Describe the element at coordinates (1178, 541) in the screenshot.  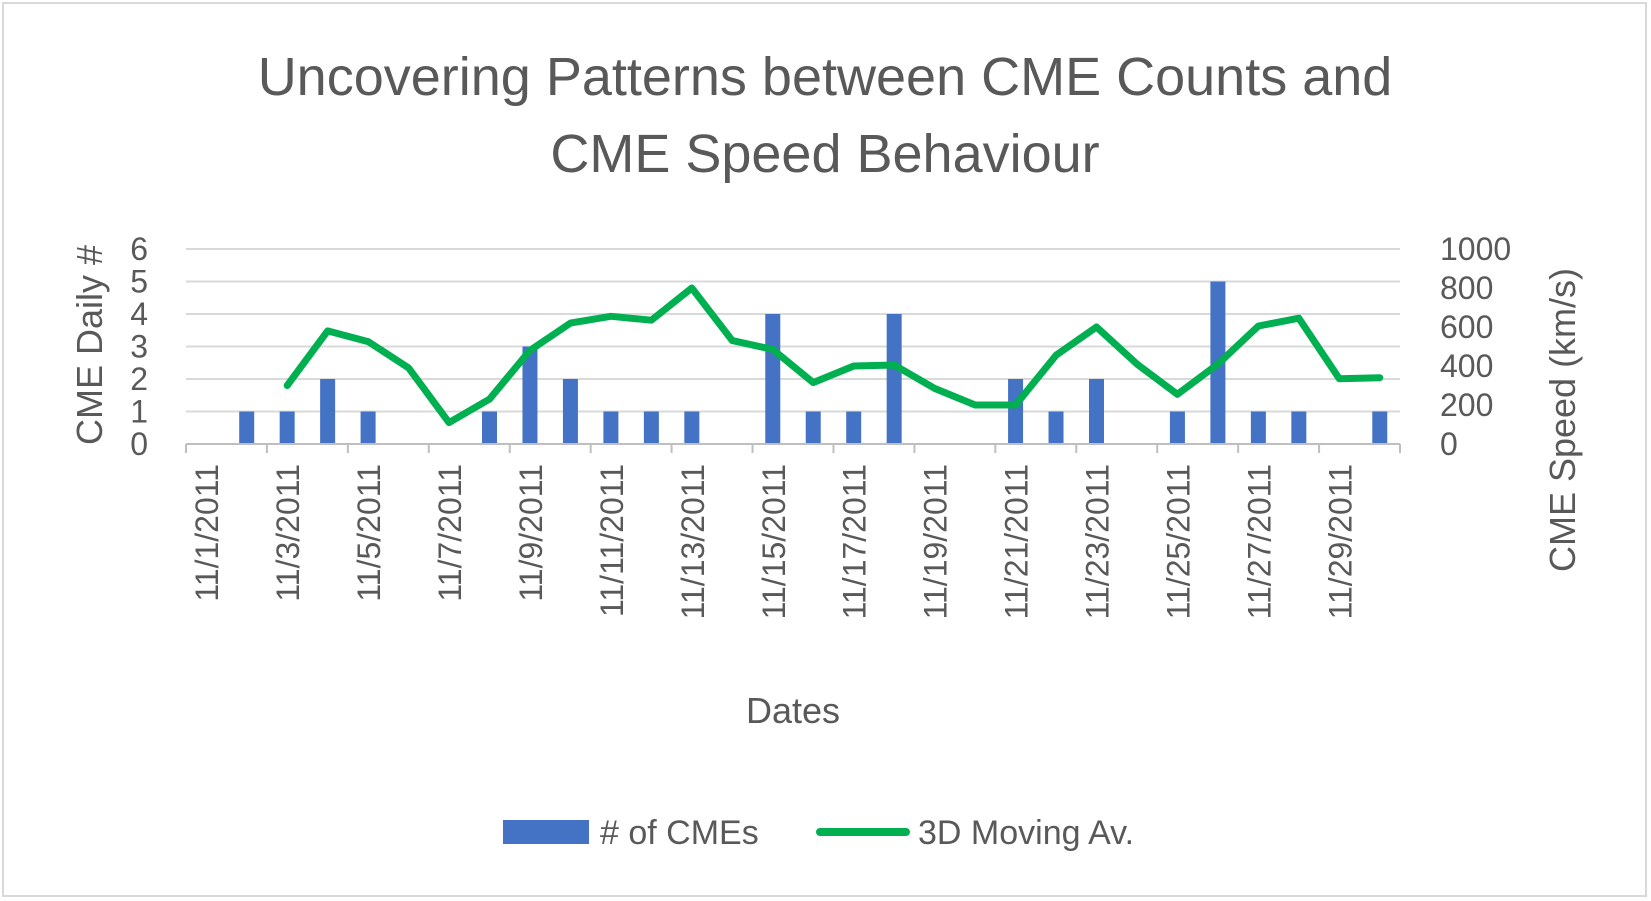
I see `x-tick-label: 11/25/2011` at that location.